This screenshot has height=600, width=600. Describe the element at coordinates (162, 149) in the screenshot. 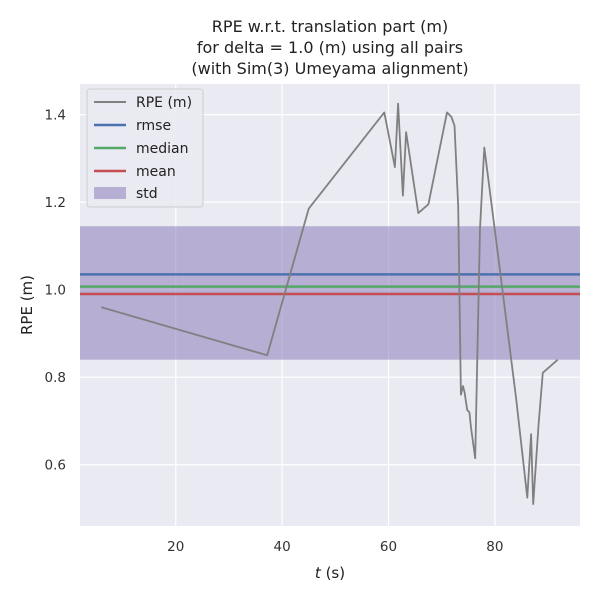

I see `legend-label-median: median` at that location.